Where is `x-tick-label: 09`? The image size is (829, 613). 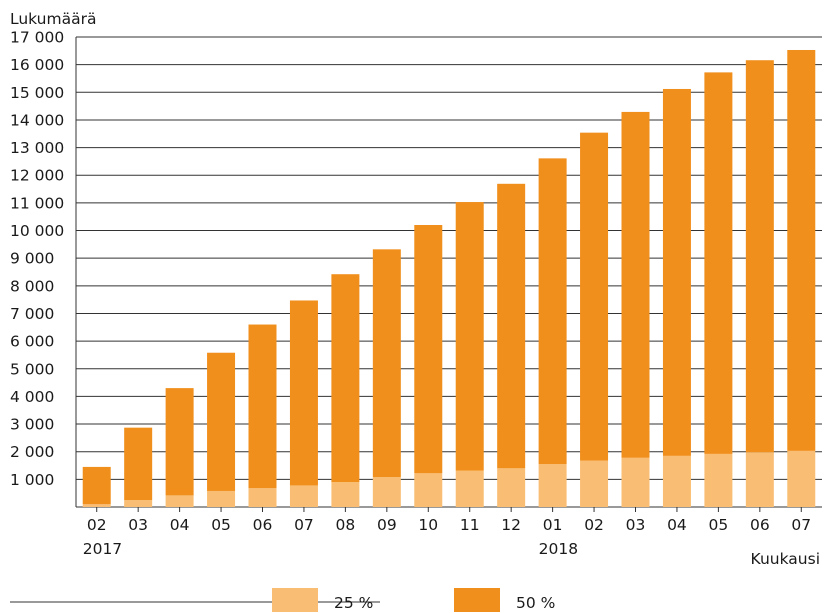 x-tick-label: 09 is located at coordinates (387, 525).